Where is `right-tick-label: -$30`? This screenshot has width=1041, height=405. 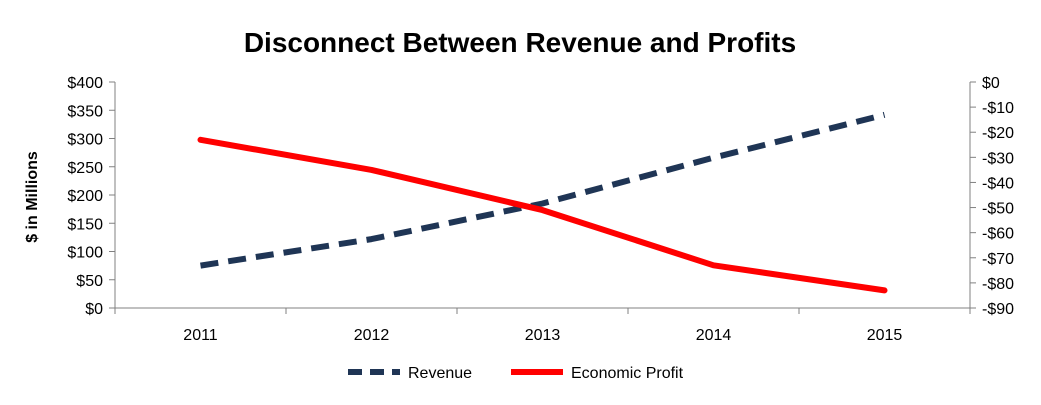
right-tick-label: -$30 is located at coordinates (998, 158).